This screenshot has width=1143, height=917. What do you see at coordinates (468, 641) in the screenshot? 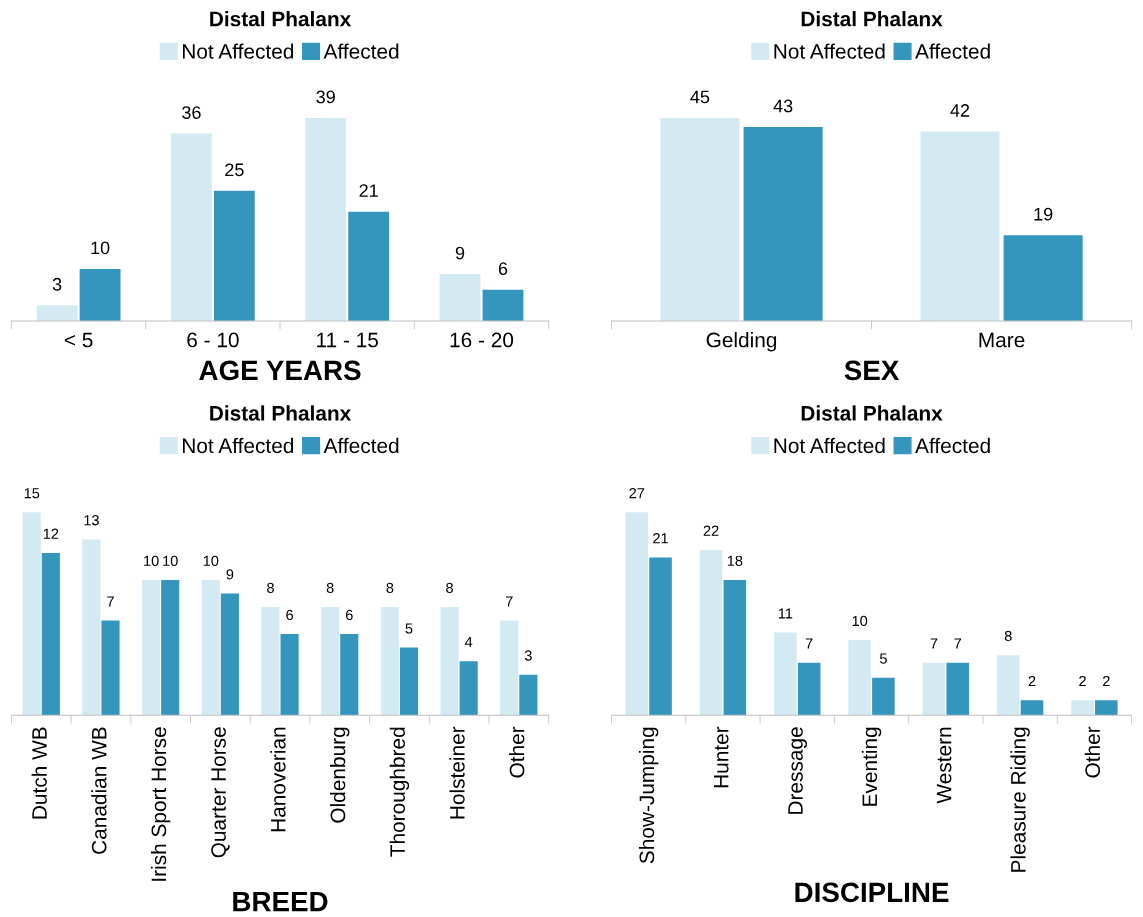
I see `data-label: 4` at bounding box center [468, 641].